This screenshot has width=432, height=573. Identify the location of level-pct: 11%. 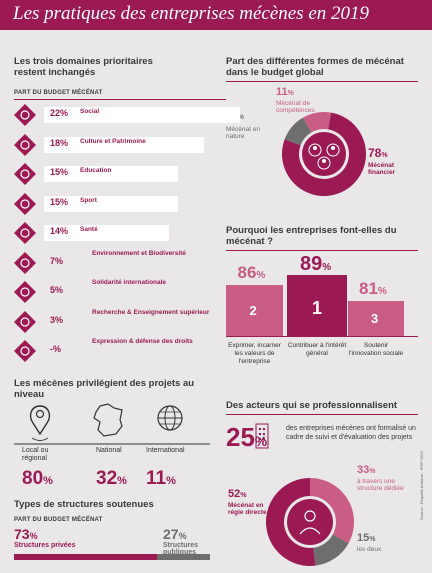
(161, 478).